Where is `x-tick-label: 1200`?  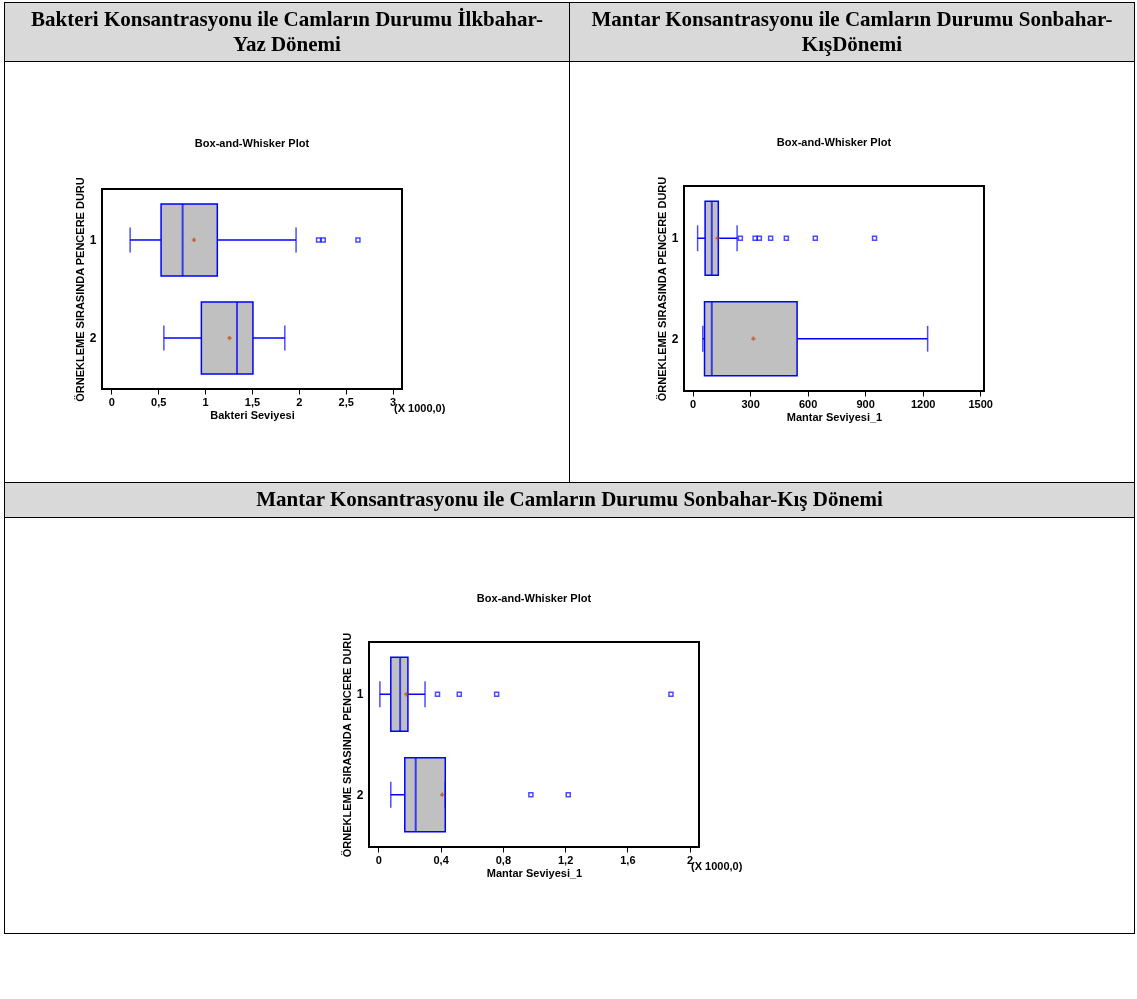
x-tick-label: 1200 is located at coordinates (923, 403).